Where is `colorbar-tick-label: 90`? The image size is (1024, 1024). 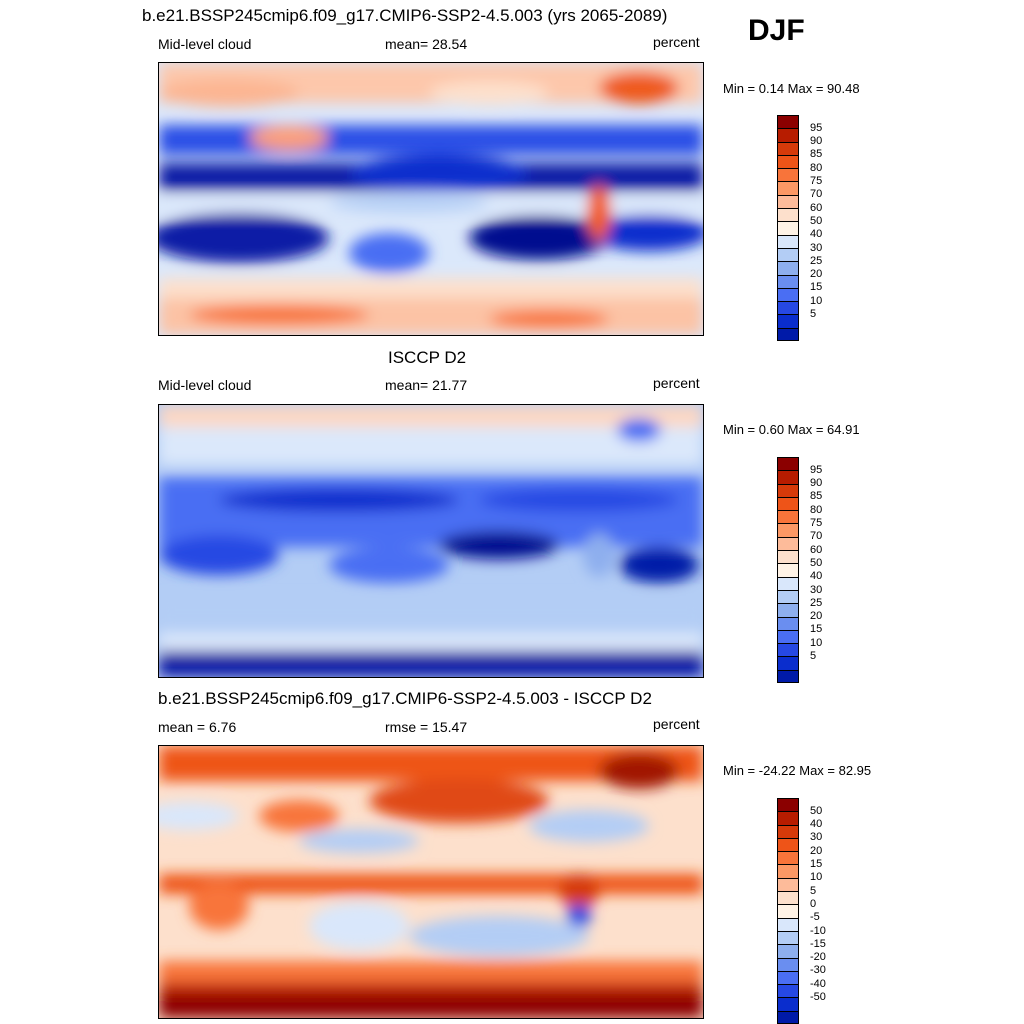
colorbar-tick-label: 90 is located at coordinates (816, 141).